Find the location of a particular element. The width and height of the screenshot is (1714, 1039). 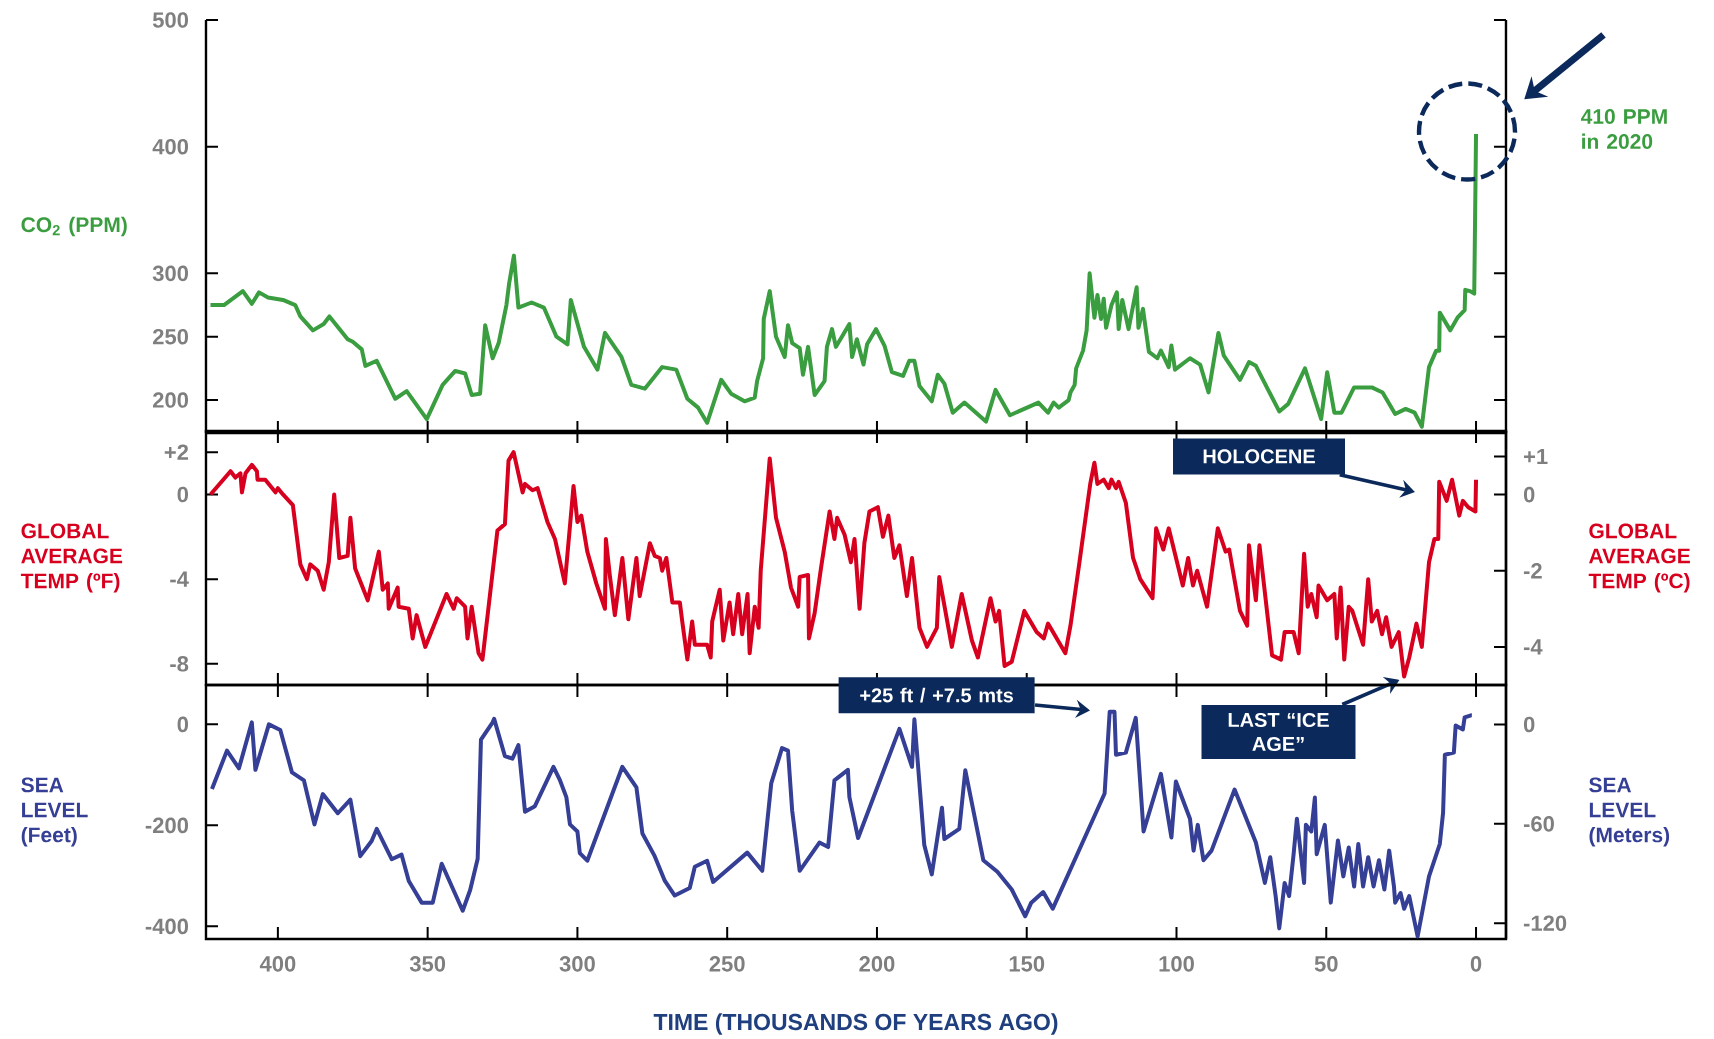

x-tick-label: 50 is located at coordinates (1326, 964).